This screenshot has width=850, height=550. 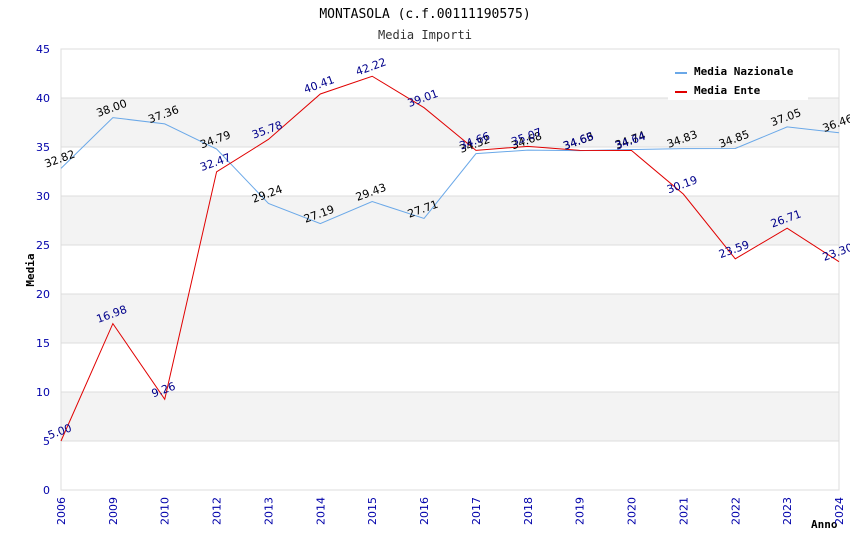 What do you see at coordinates (61, 511) in the screenshot?
I see `x-tick-label: 2006` at bounding box center [61, 511].